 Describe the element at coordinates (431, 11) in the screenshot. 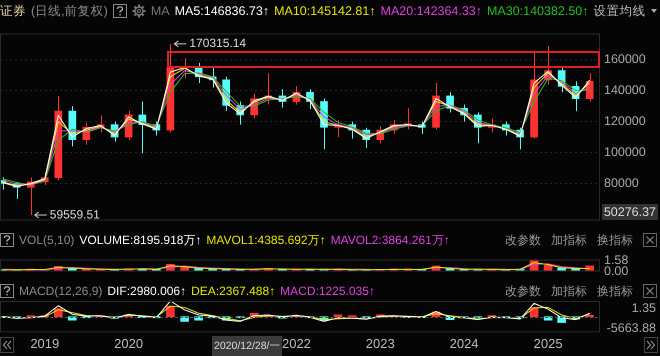

I see `text: MA20:142364.33↑` at that location.